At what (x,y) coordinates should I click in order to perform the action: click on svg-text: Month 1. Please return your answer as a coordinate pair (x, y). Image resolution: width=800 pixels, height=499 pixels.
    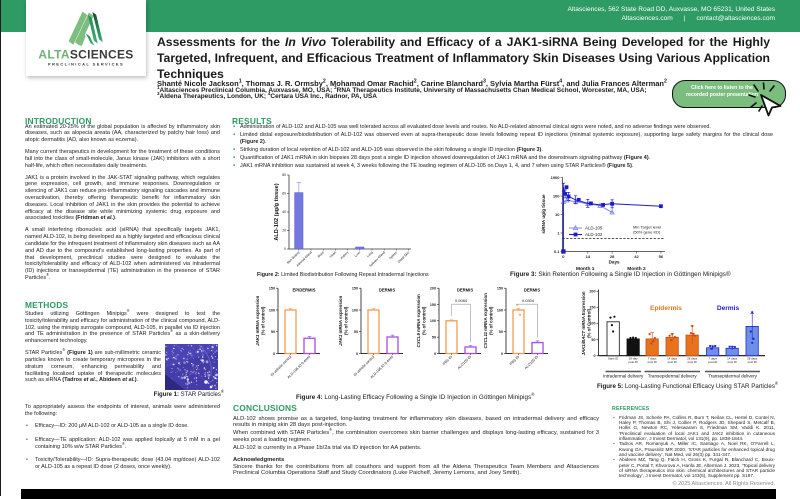
    Looking at the image, I should click on (585, 269).